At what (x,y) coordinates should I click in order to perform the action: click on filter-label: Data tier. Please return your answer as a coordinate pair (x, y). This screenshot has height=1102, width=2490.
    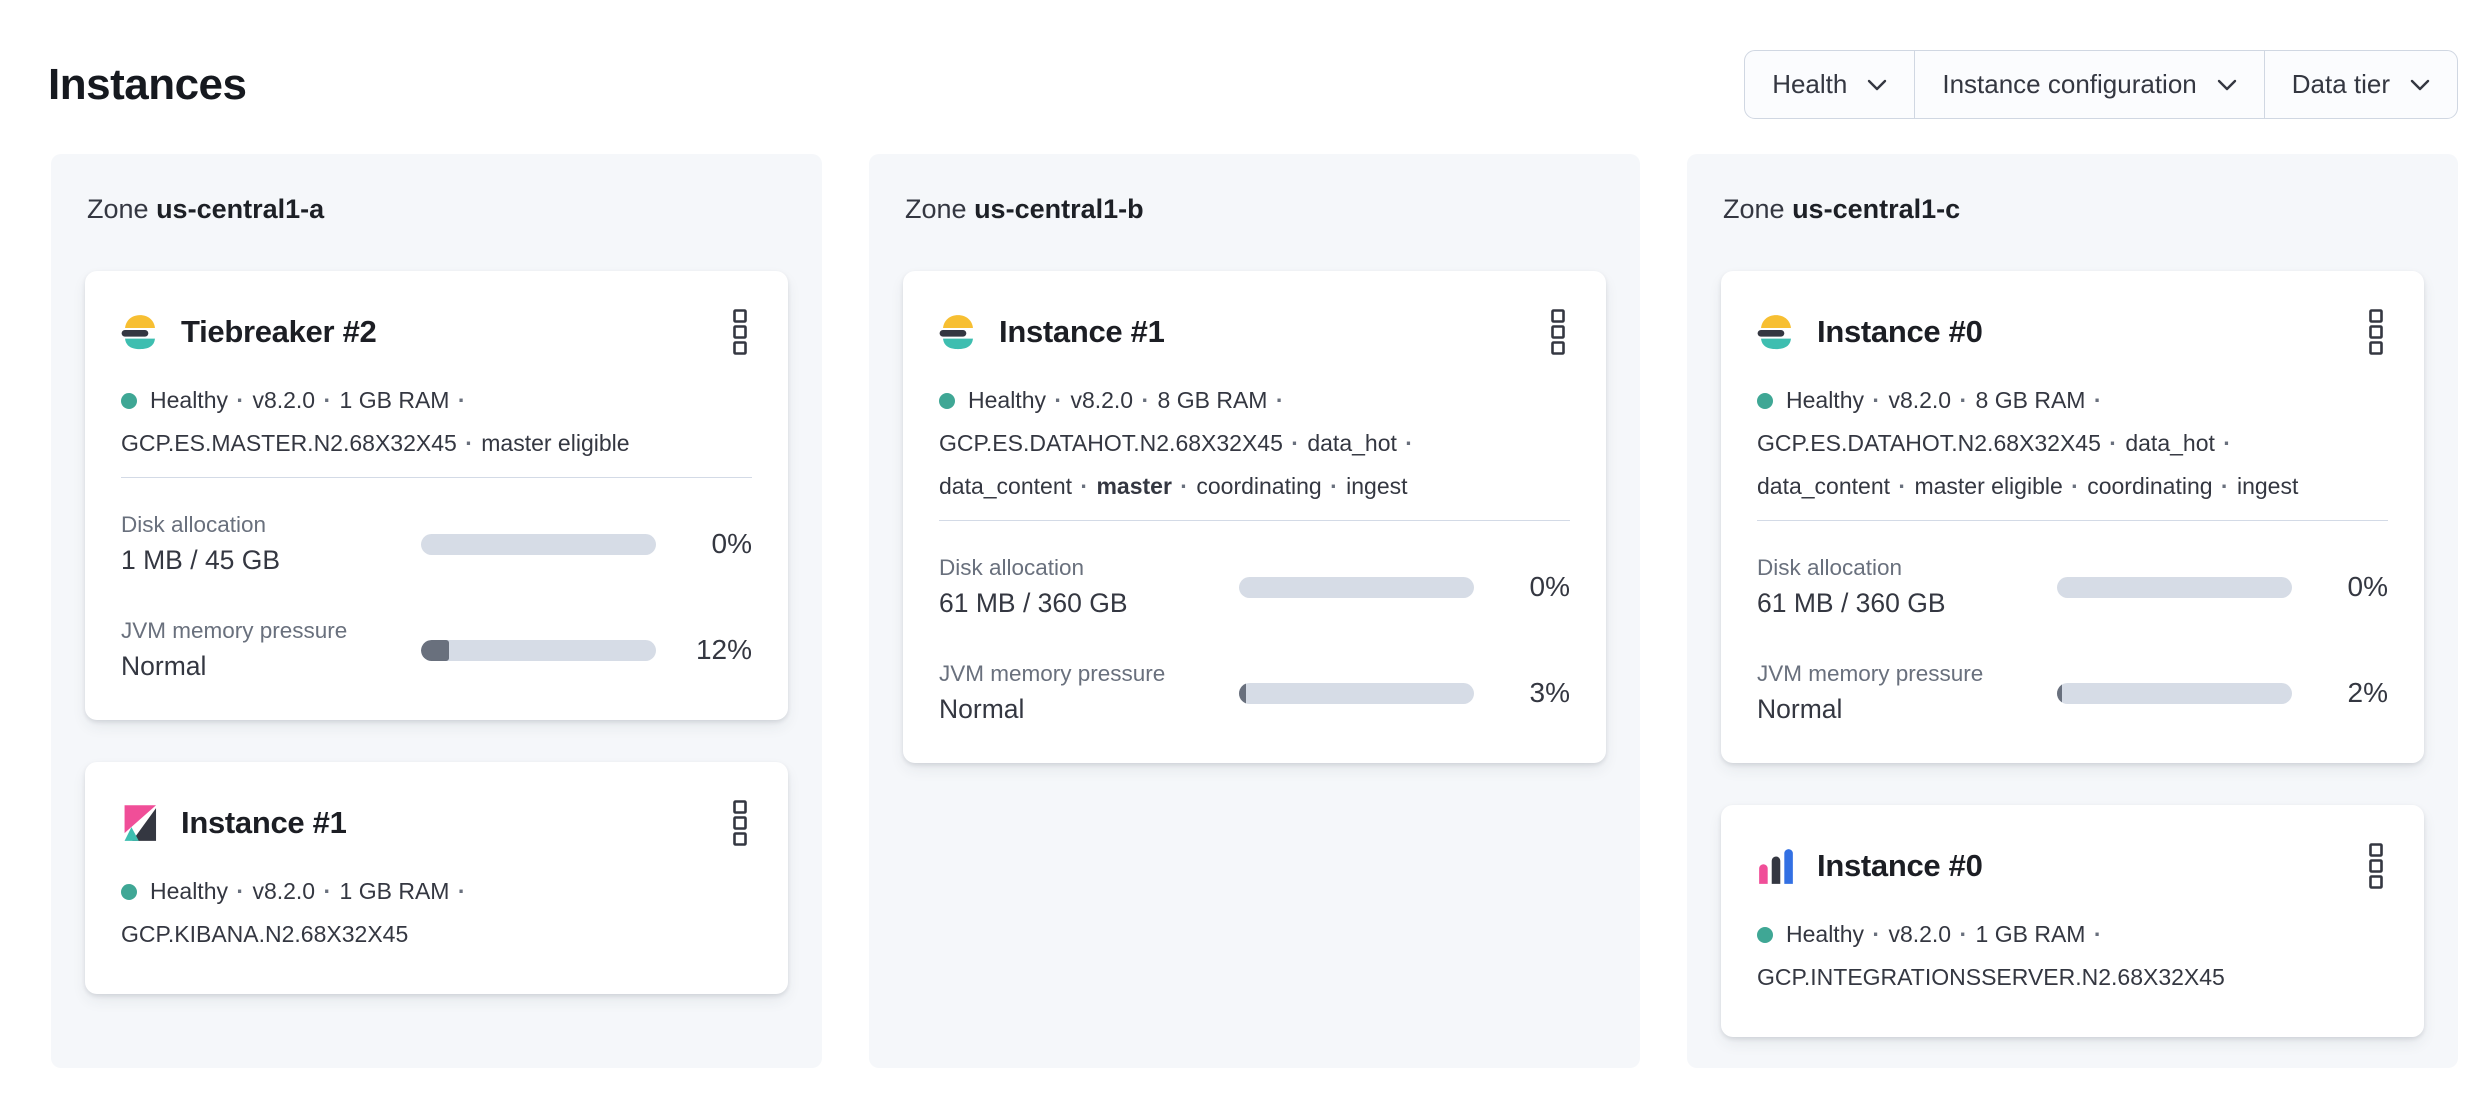
    Looking at the image, I should click on (2340, 84).